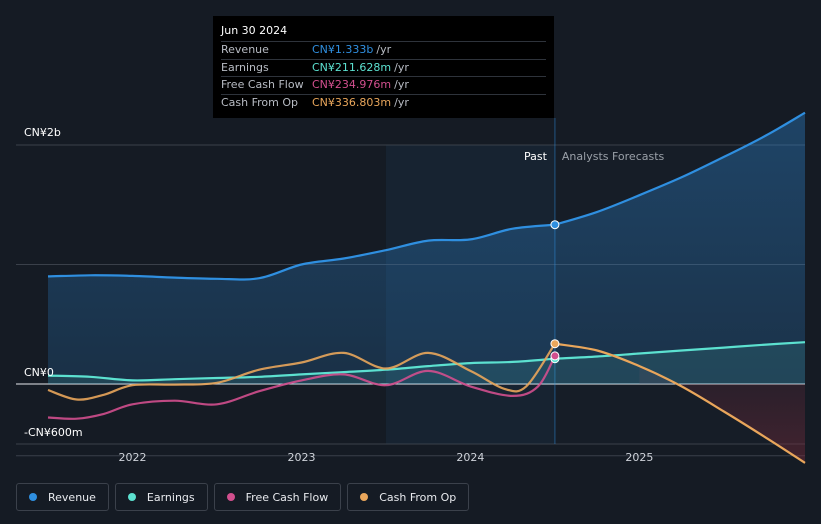  What do you see at coordinates (53, 432) in the screenshot?
I see `y-label-bottom: -CN¥600m` at bounding box center [53, 432].